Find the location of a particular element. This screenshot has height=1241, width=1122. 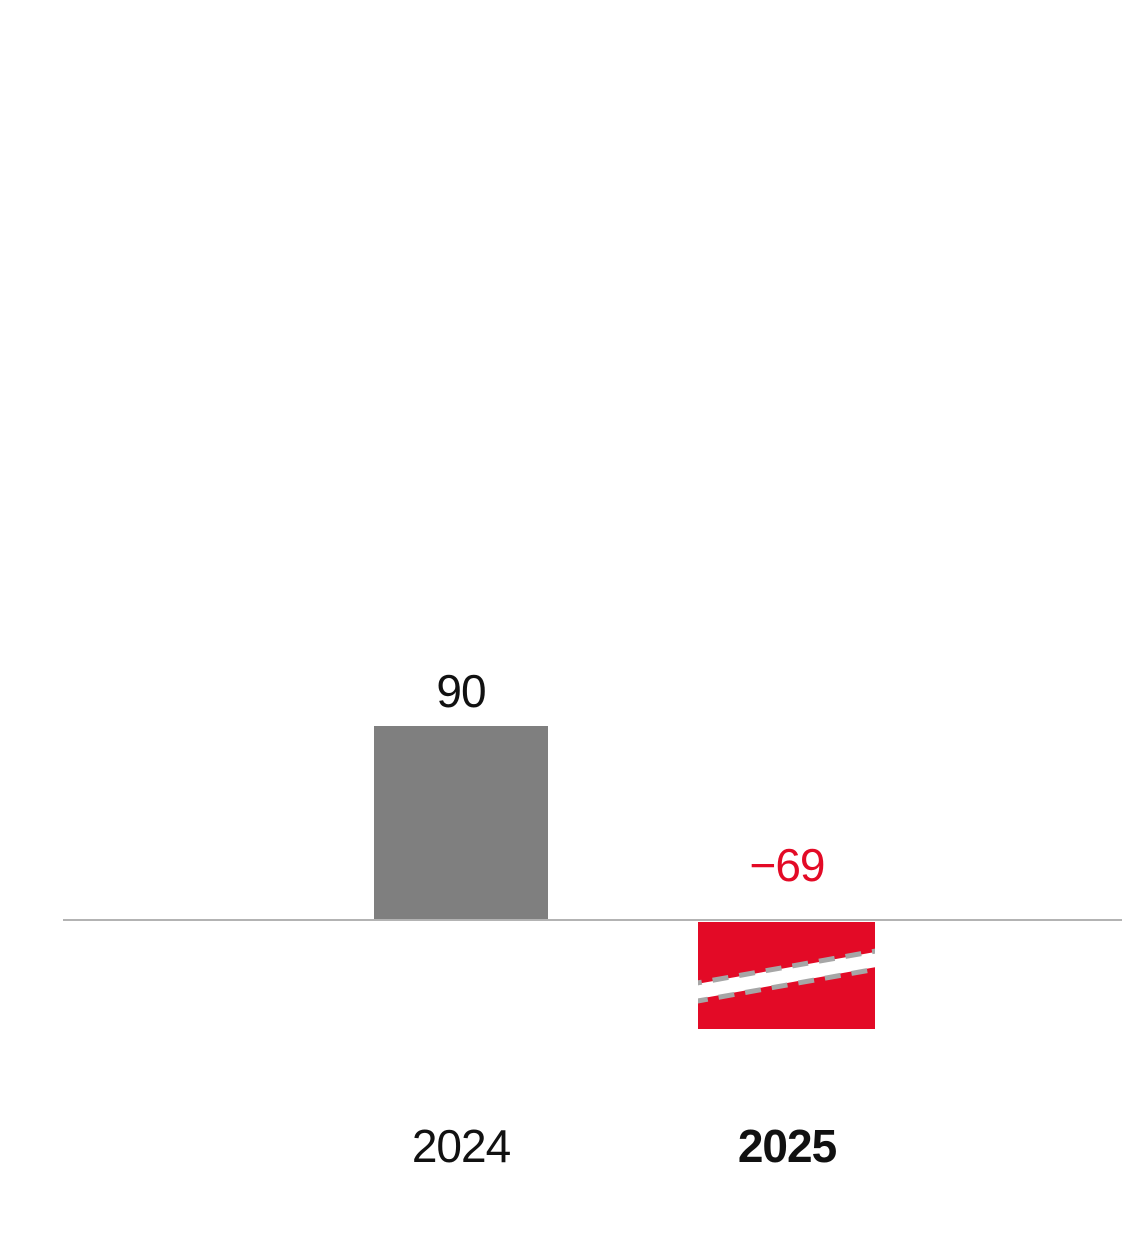

axis-break-dash-top is located at coordinates (786, 967).